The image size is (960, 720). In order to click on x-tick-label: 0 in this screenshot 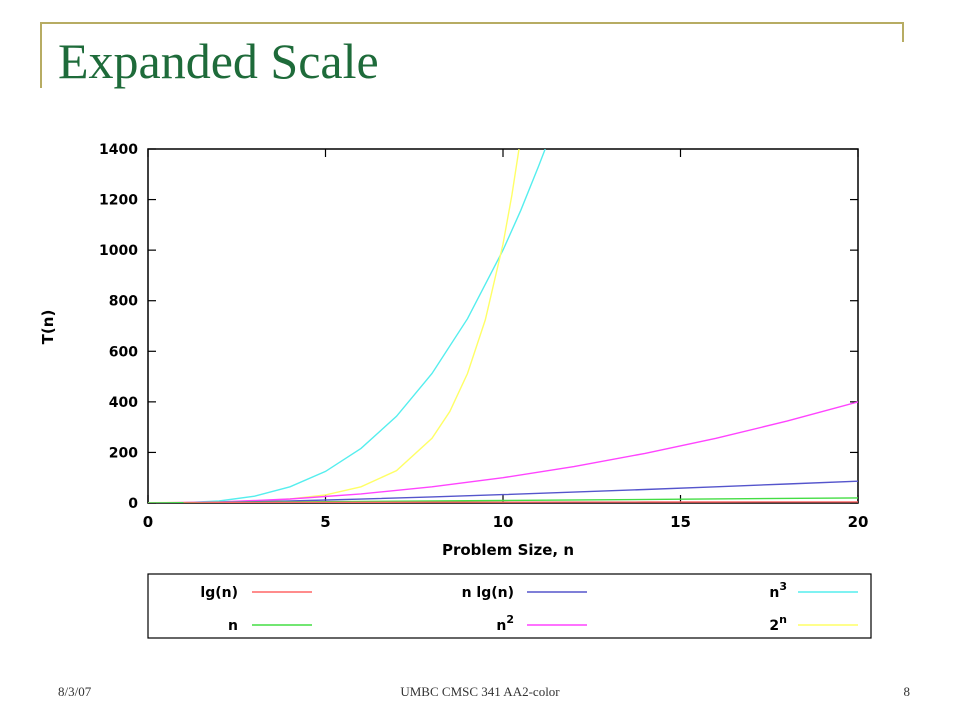, I will do `click(148, 522)`.